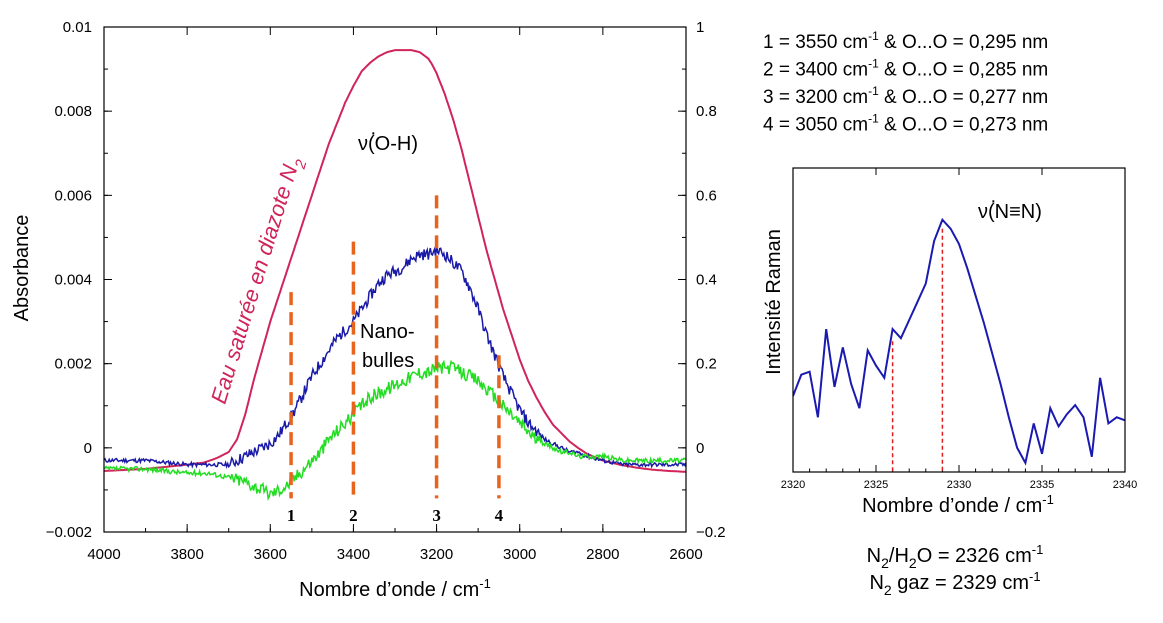  What do you see at coordinates (22, 268) in the screenshot?
I see `left-chart-ylabel: Absorbance` at bounding box center [22, 268].